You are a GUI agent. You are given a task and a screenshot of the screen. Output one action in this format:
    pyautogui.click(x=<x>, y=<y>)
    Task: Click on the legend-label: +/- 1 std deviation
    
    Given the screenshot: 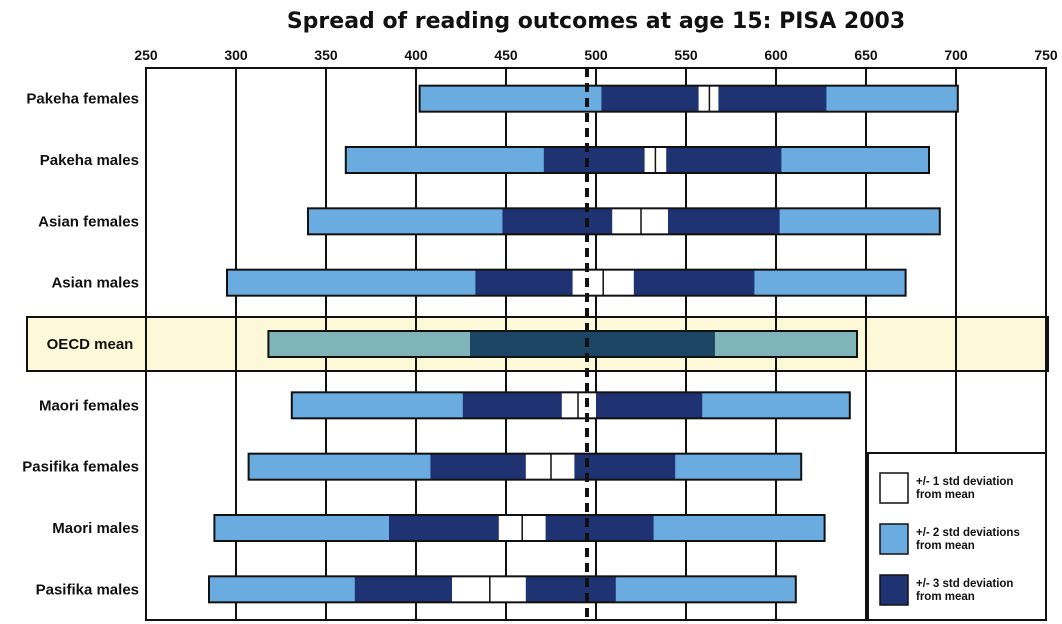 What is the action you would take?
    pyautogui.click(x=964, y=482)
    